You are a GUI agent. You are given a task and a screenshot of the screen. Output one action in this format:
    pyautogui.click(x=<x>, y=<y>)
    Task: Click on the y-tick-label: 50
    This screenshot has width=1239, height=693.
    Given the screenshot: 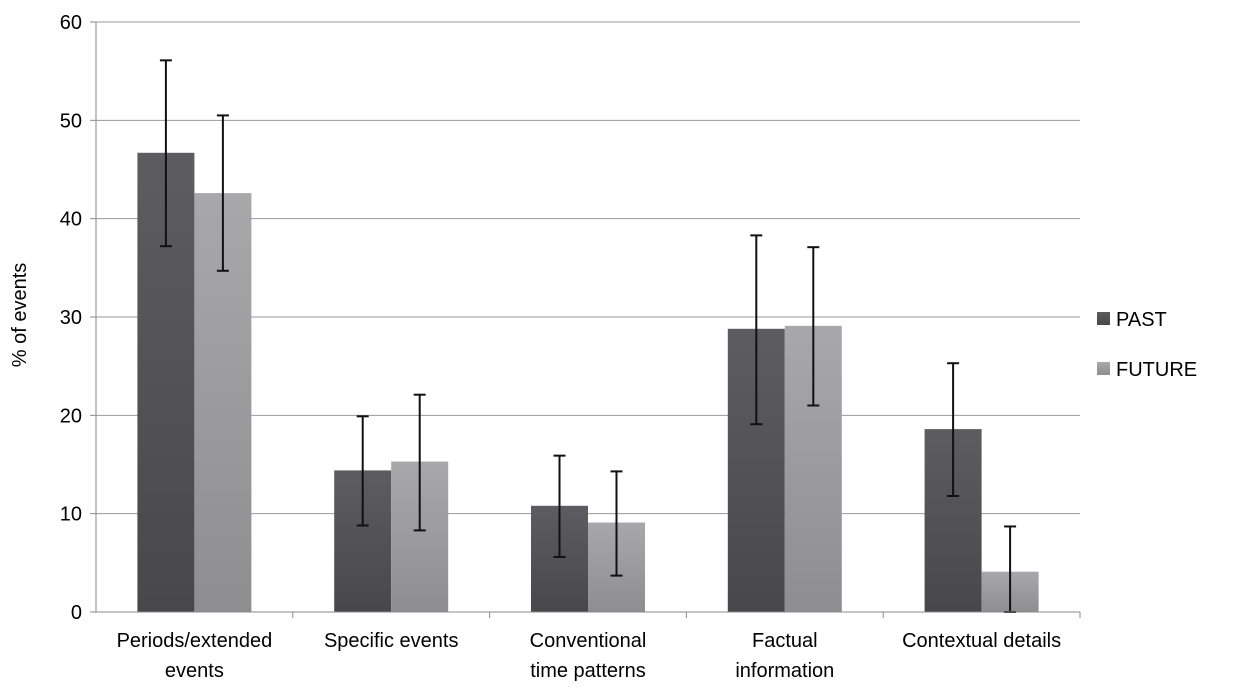 What is the action you would take?
    pyautogui.click(x=71, y=121)
    